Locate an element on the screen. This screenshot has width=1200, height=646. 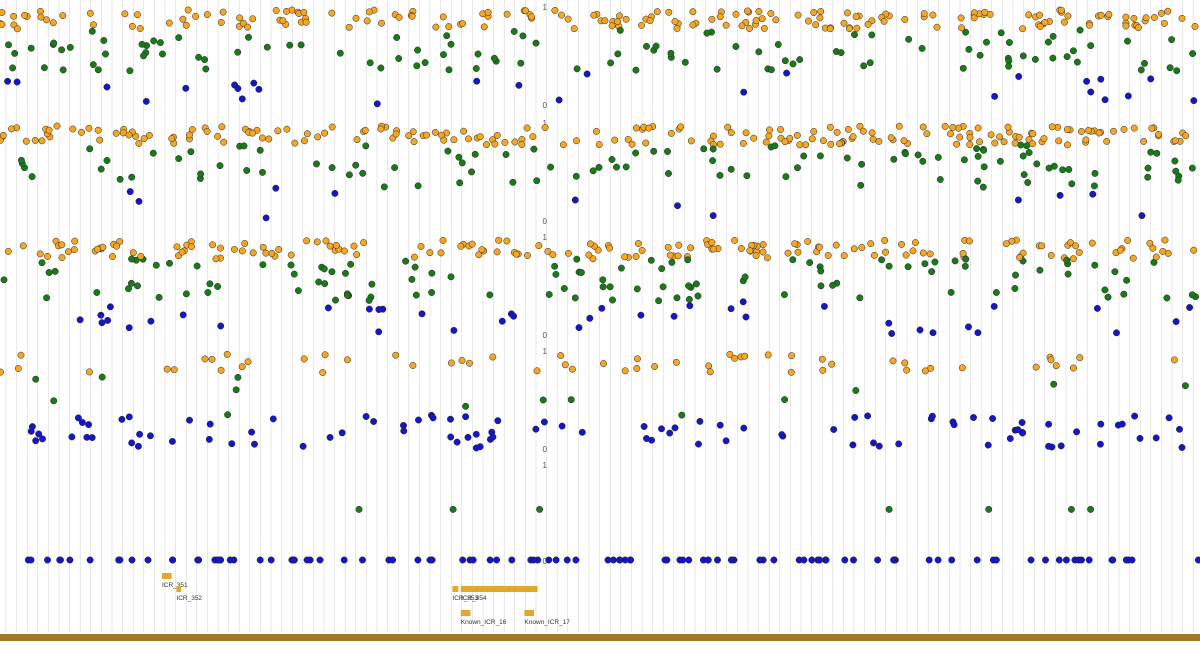
annotation-label: ICR_353 is located at coordinates (465, 598).